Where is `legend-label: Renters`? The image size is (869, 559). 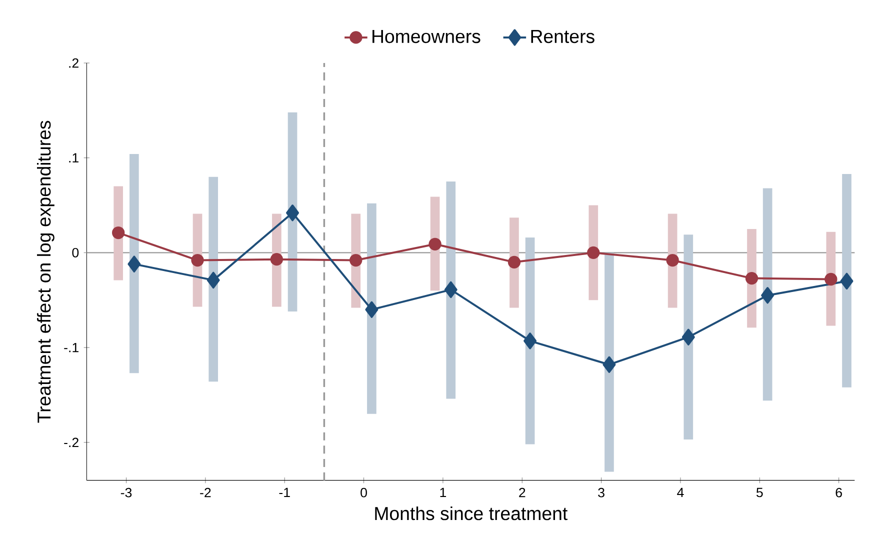
legend-label: Renters is located at coordinates (562, 37).